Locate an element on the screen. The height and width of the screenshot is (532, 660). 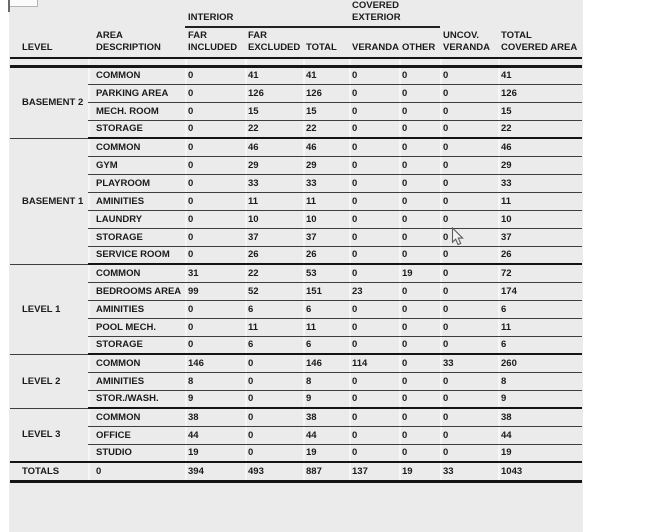
value-cell: 31 is located at coordinates (215, 273).